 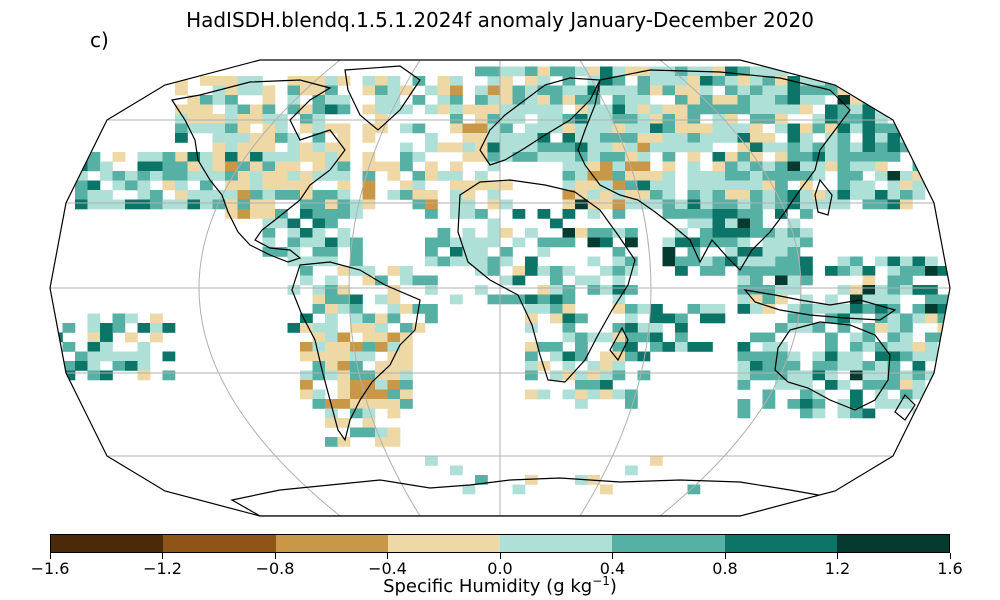 What do you see at coordinates (556, 543) in the screenshot?
I see `colorbar-segment` at bounding box center [556, 543].